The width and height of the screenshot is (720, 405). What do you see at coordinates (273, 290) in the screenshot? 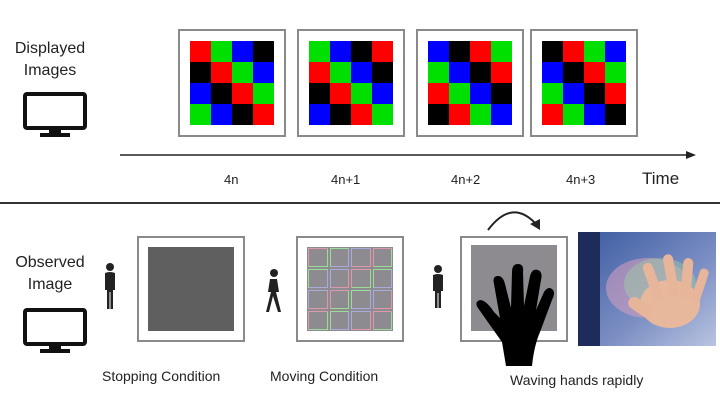
I see `walking-person-icon` at bounding box center [273, 290].